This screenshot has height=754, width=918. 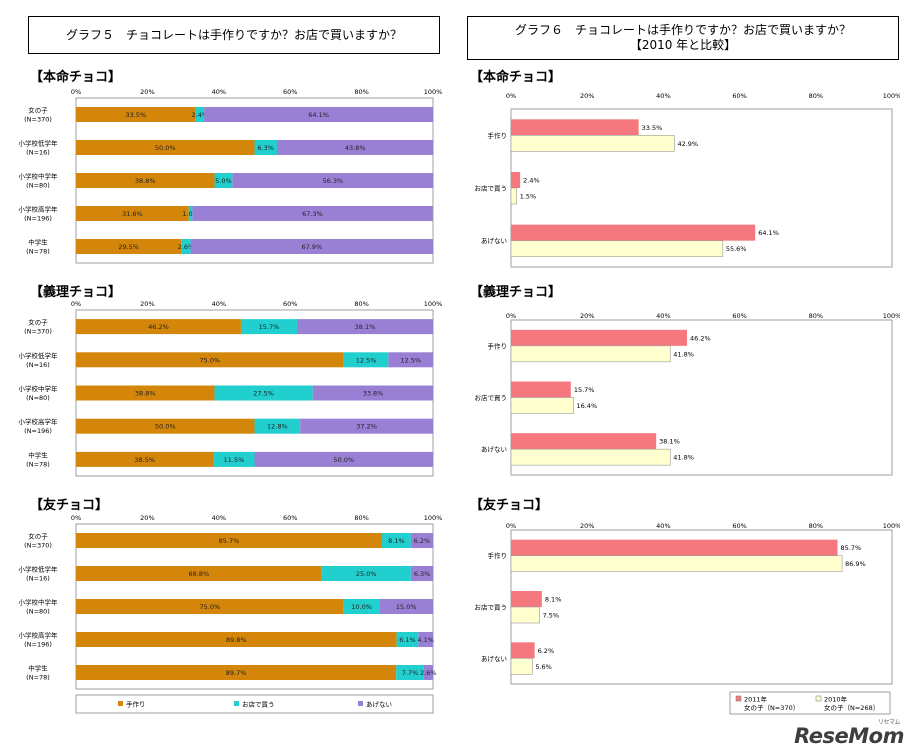 What do you see at coordinates (736, 249) in the screenshot?
I see `data-label: 55.6%` at bounding box center [736, 249].